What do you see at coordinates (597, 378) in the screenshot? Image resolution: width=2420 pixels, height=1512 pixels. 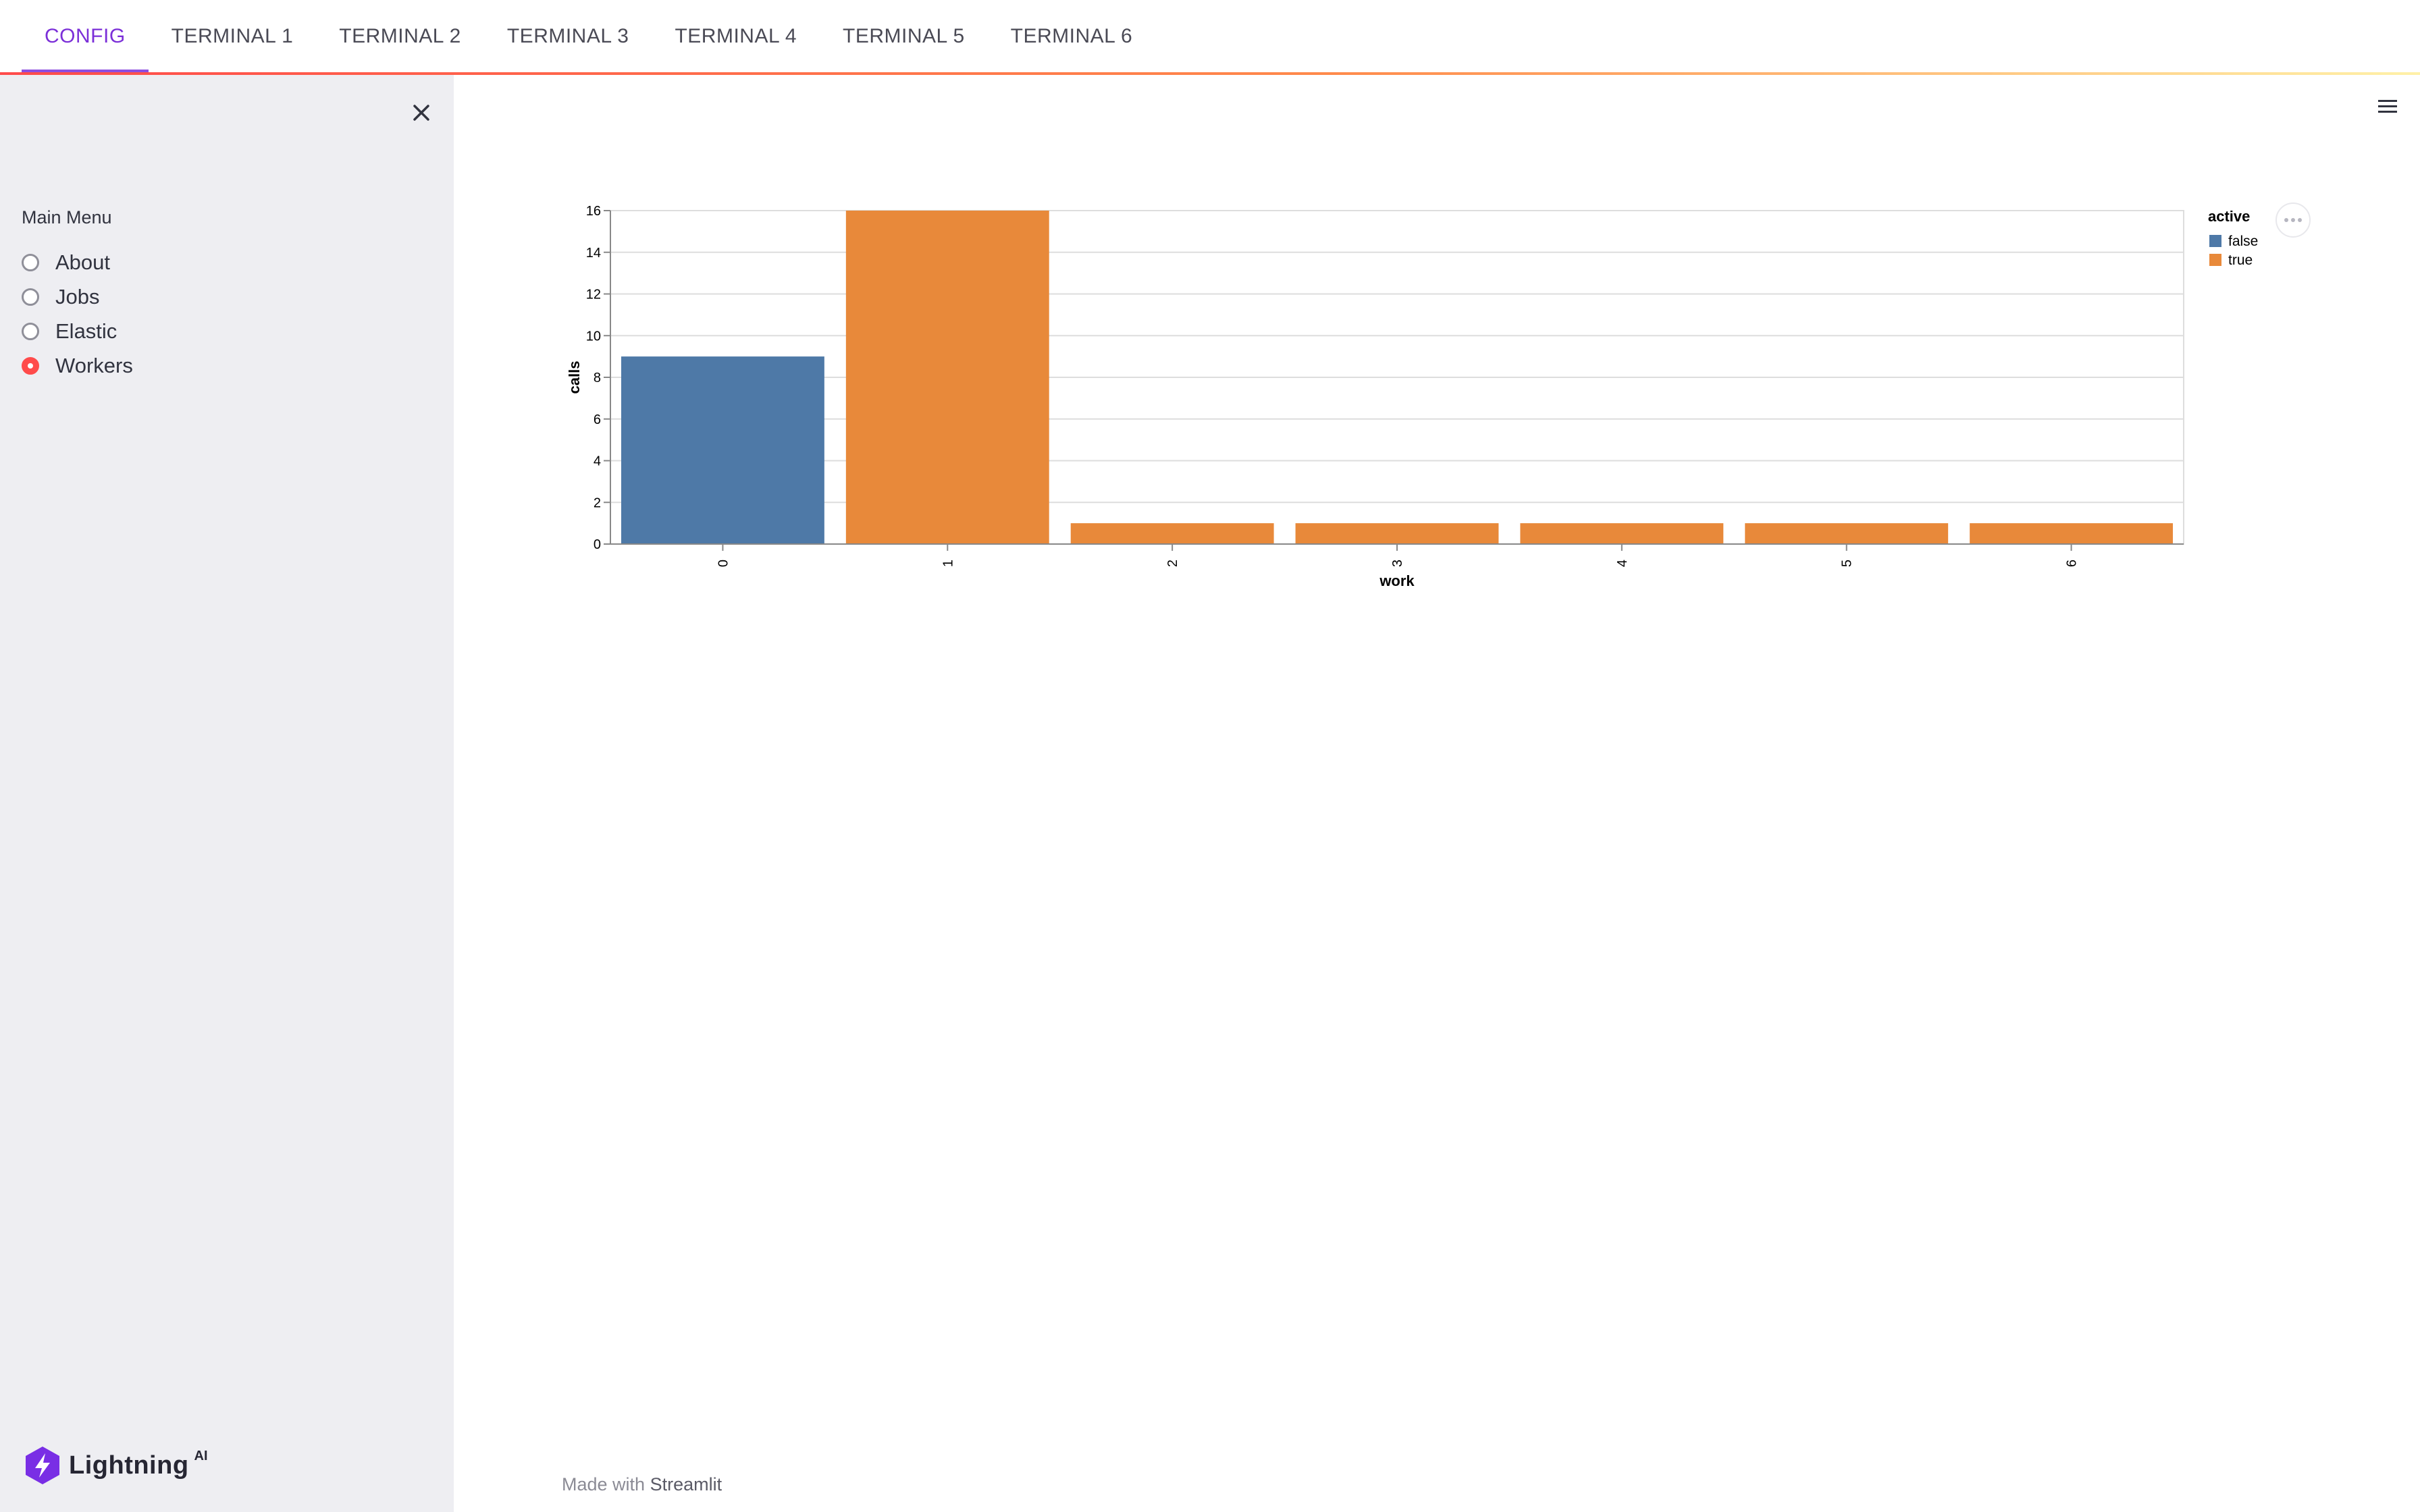 I see `y-tick-label: 8` at bounding box center [597, 378].